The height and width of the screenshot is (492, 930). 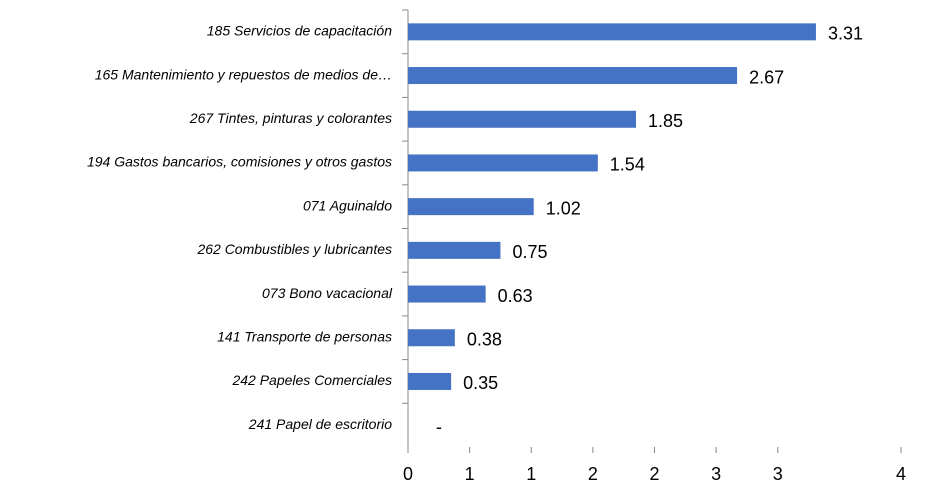 I want to click on value-label: 1.02, so click(x=563, y=208).